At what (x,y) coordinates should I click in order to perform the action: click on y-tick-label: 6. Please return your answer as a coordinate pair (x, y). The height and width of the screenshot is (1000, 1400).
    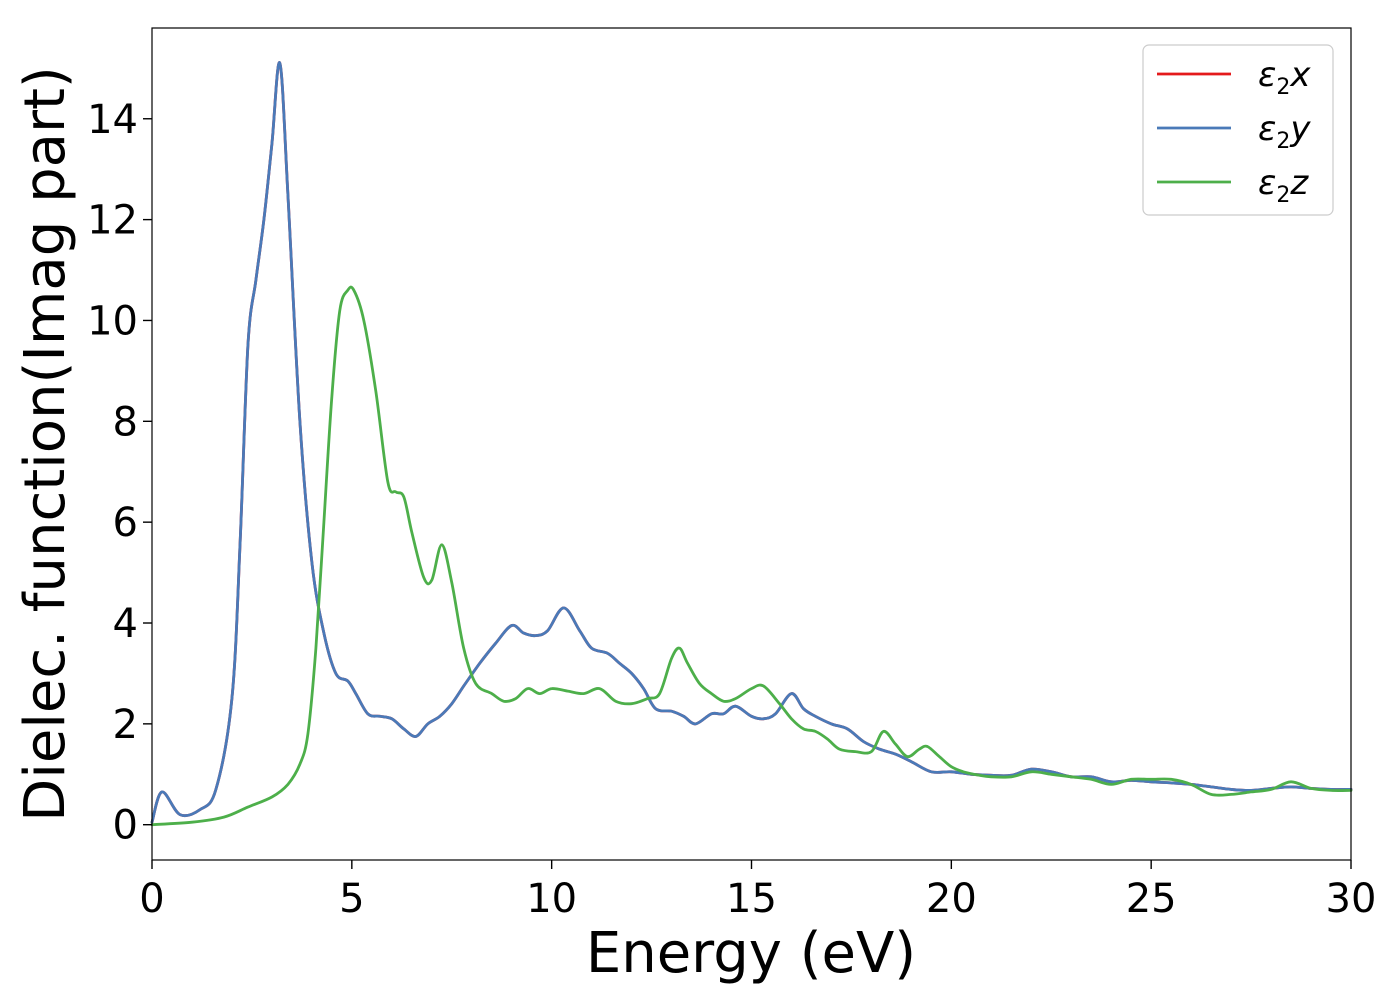
    Looking at the image, I should click on (125, 523).